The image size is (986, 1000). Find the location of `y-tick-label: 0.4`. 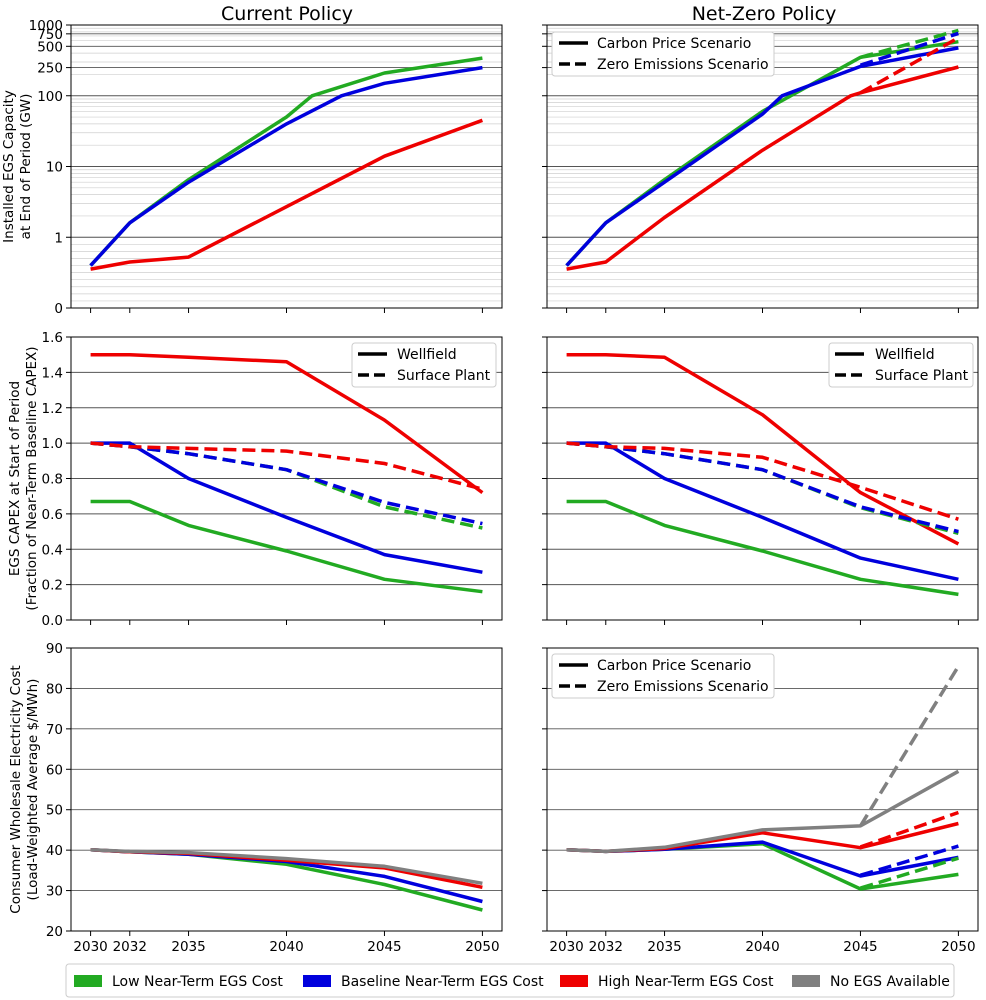

y-tick-label: 0.4 is located at coordinates (52, 550).